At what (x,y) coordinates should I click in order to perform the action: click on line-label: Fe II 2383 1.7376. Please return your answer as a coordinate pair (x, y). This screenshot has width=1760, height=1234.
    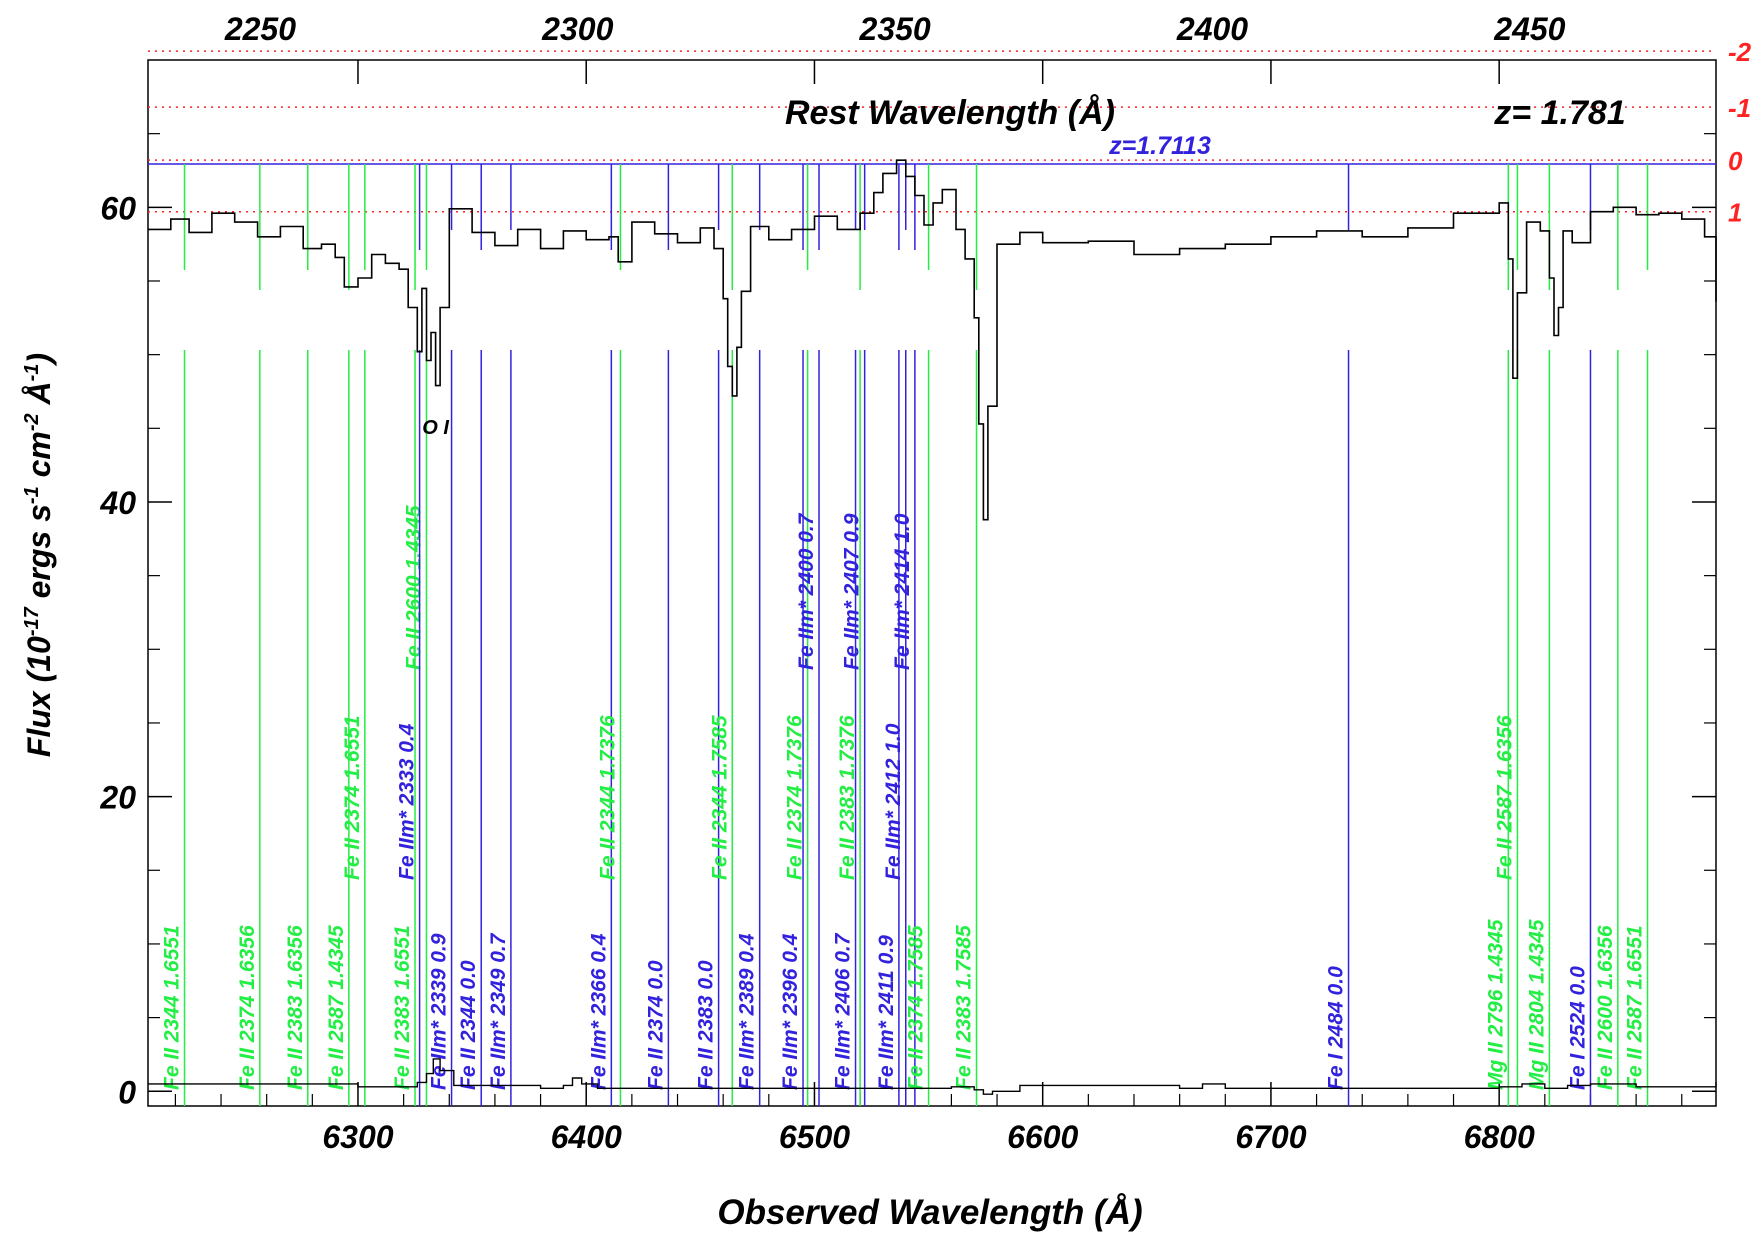
    Looking at the image, I should click on (847, 797).